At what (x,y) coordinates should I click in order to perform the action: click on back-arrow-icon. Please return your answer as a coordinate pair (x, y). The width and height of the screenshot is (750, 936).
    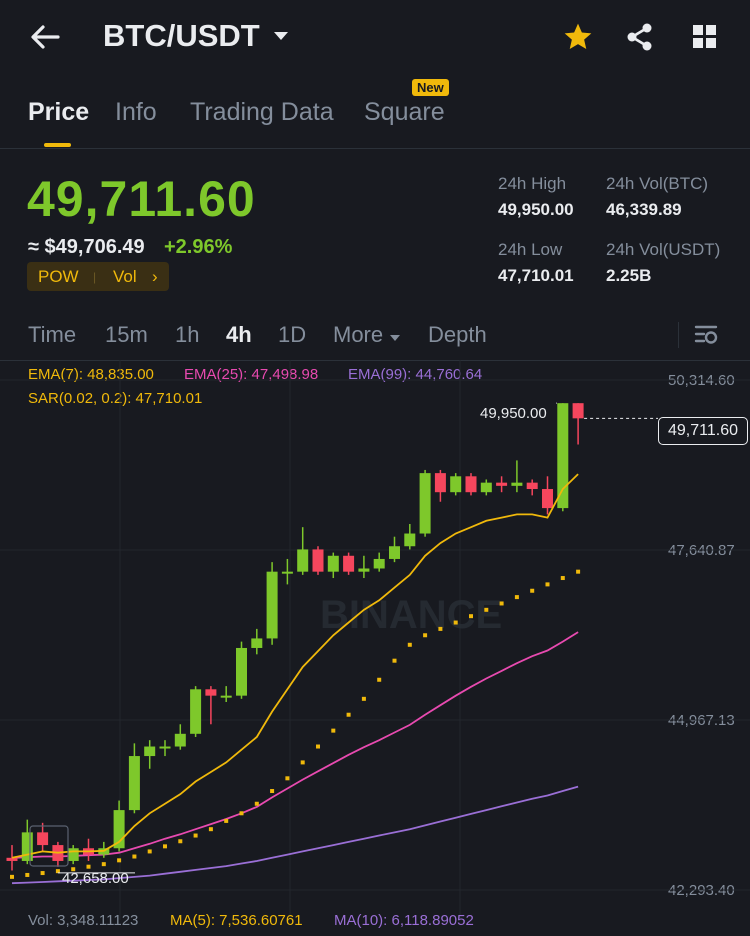
    Looking at the image, I should click on (45, 37).